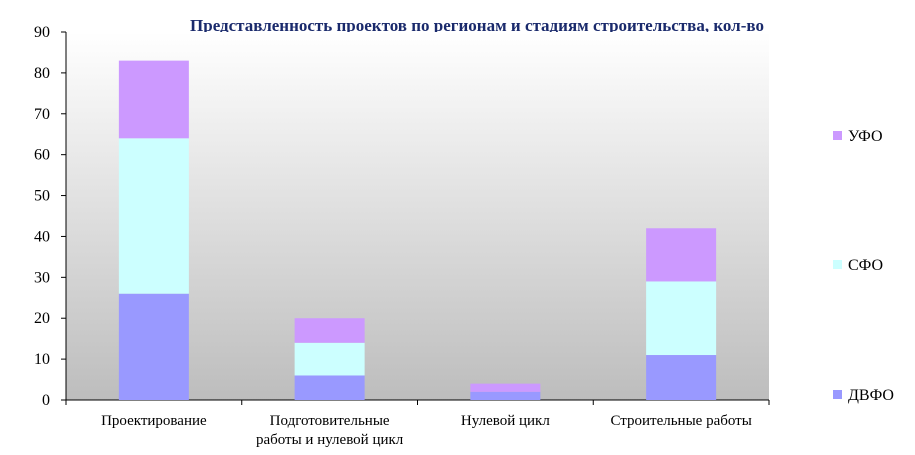 Image resolution: width=915 pixels, height=455 pixels. Describe the element at coordinates (42, 236) in the screenshot. I see `y-tick-label: 40` at that location.